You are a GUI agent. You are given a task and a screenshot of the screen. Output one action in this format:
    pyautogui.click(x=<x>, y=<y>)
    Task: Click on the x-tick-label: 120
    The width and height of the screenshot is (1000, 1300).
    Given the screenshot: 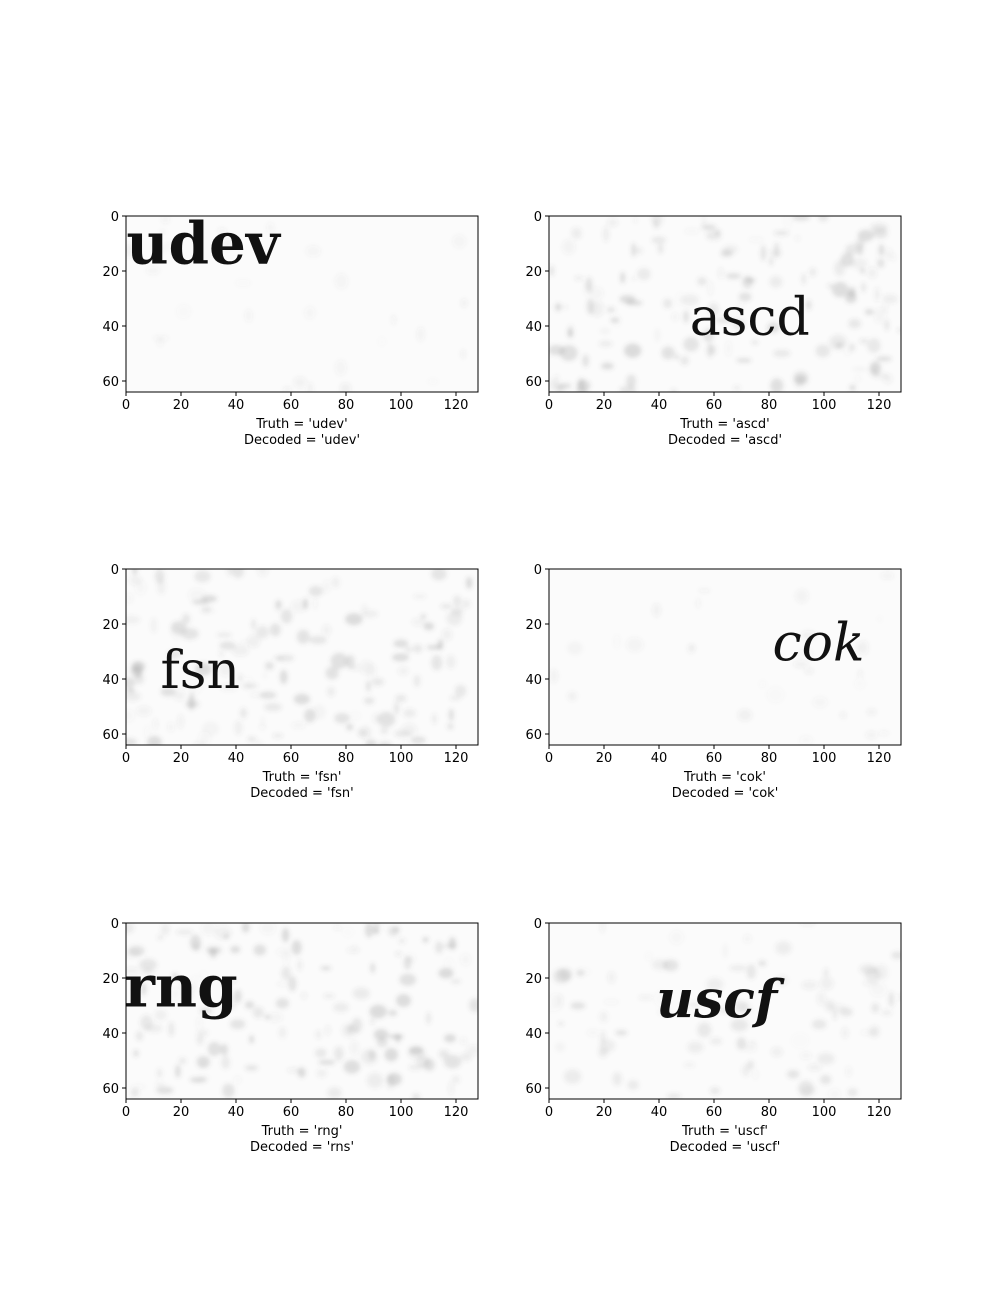 What is the action you would take?
    pyautogui.click(x=456, y=758)
    